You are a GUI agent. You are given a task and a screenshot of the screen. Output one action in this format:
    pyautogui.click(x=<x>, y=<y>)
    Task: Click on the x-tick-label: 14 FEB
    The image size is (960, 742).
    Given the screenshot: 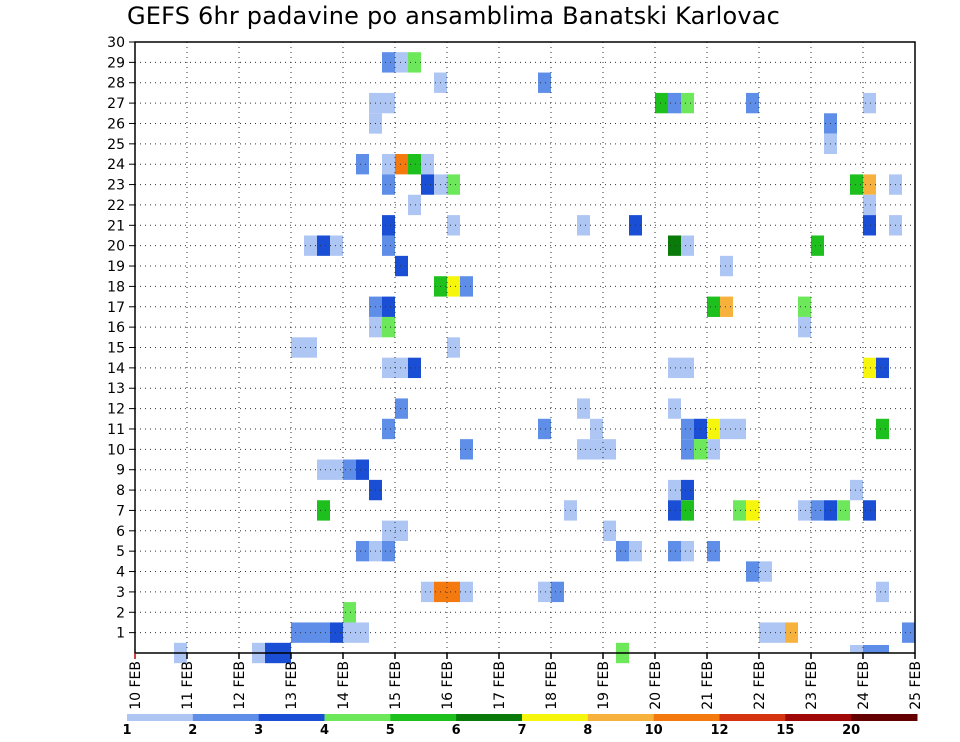 What is the action you would take?
    pyautogui.click(x=344, y=685)
    